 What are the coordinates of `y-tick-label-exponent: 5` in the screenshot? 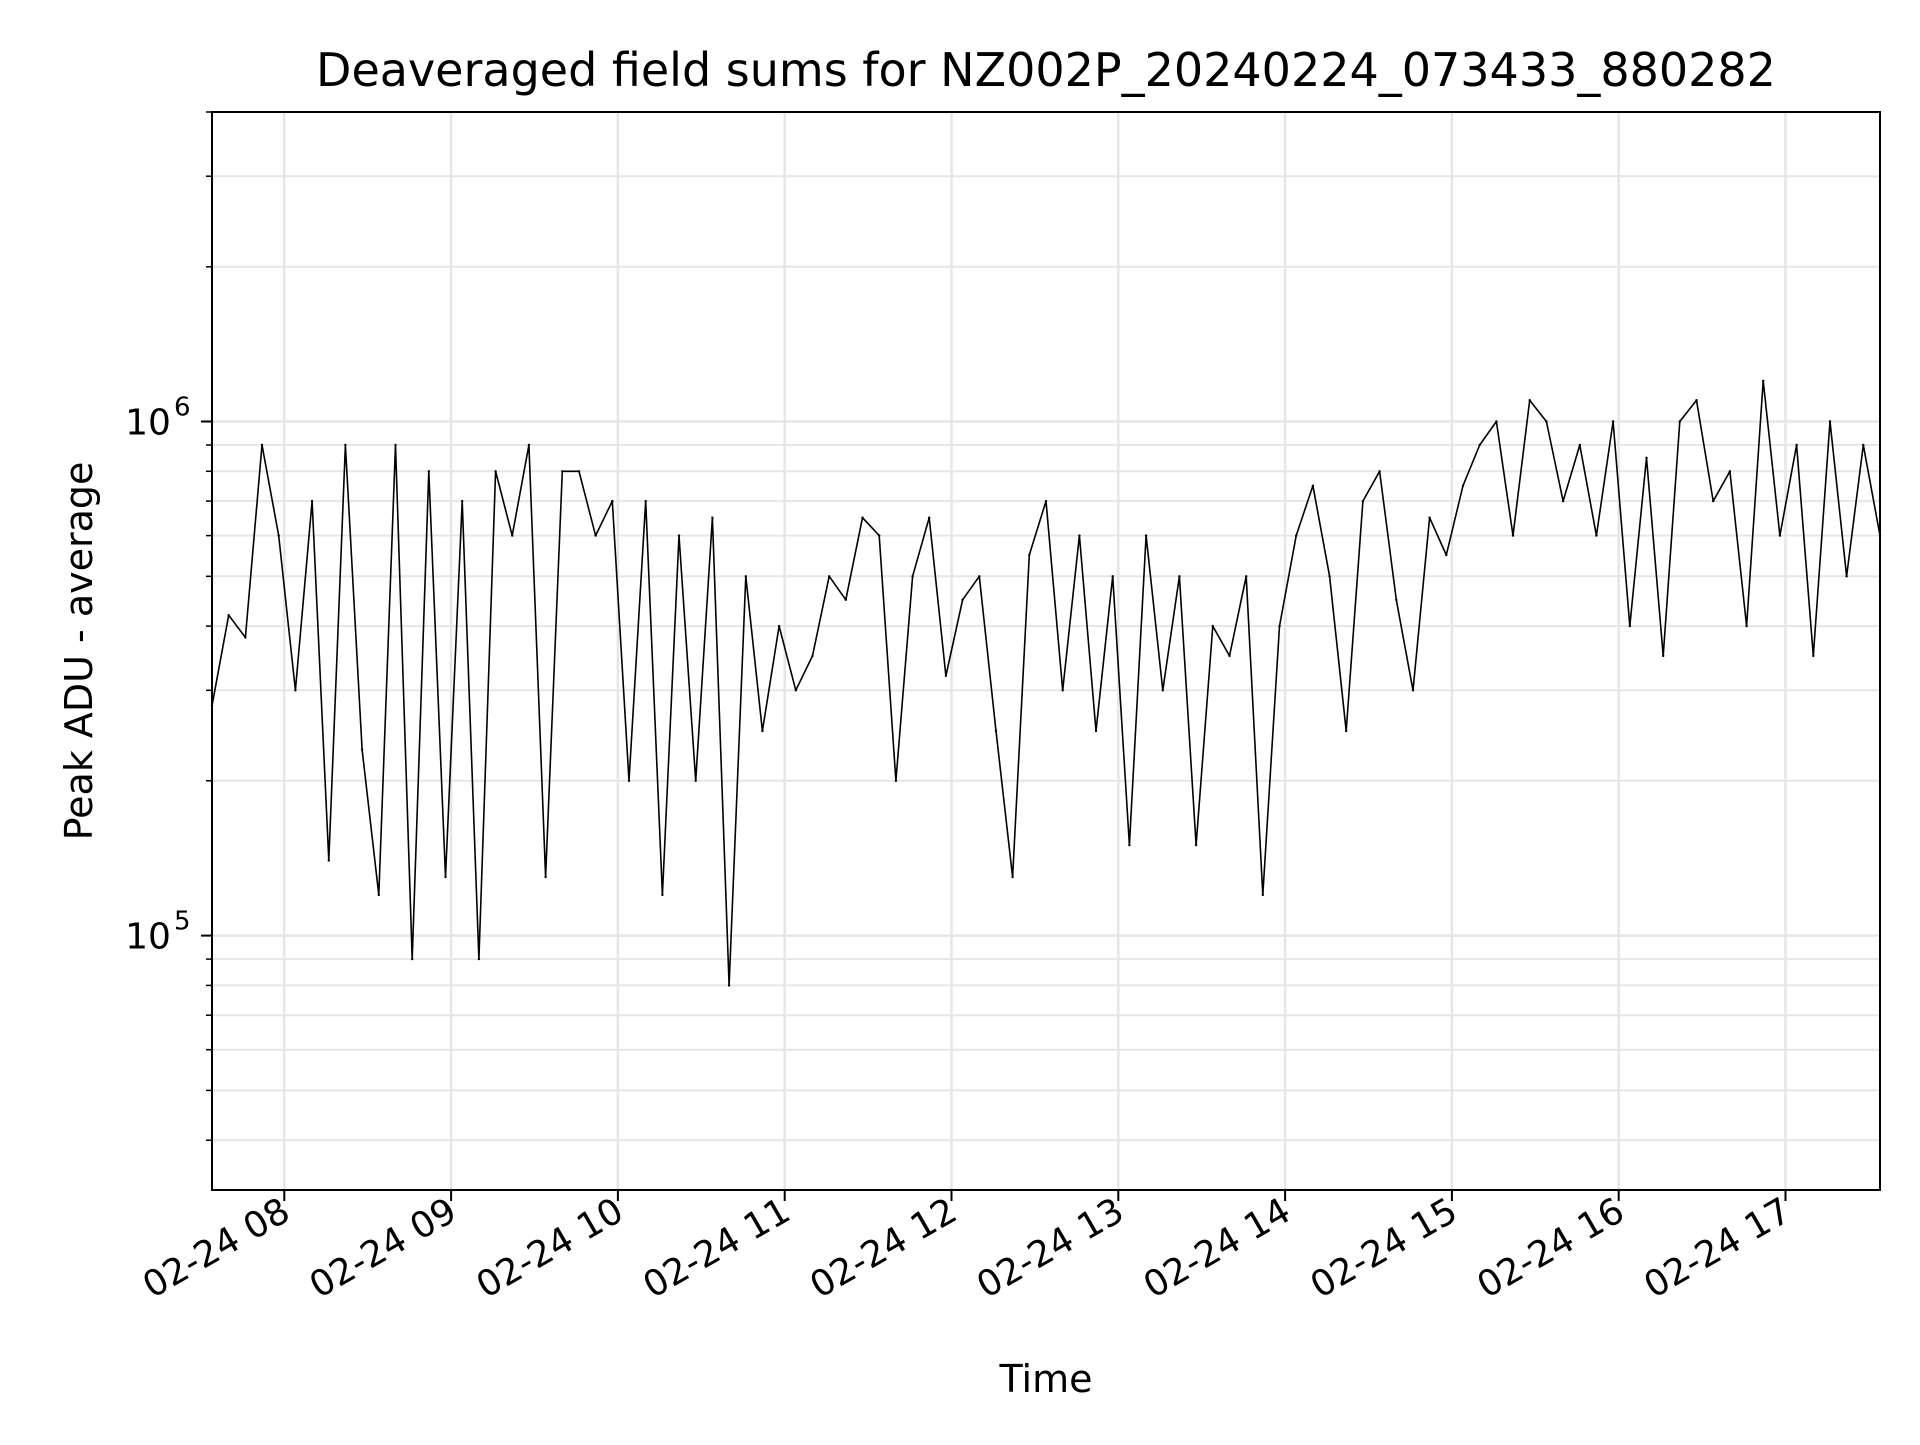 It's located at (182, 922).